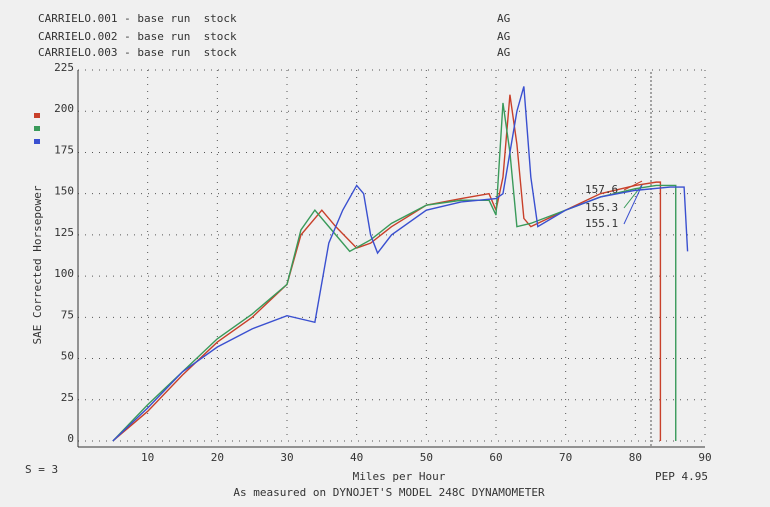  I want to click on legend-label: CARRIELO.003 - base run stock, so click(137, 52).